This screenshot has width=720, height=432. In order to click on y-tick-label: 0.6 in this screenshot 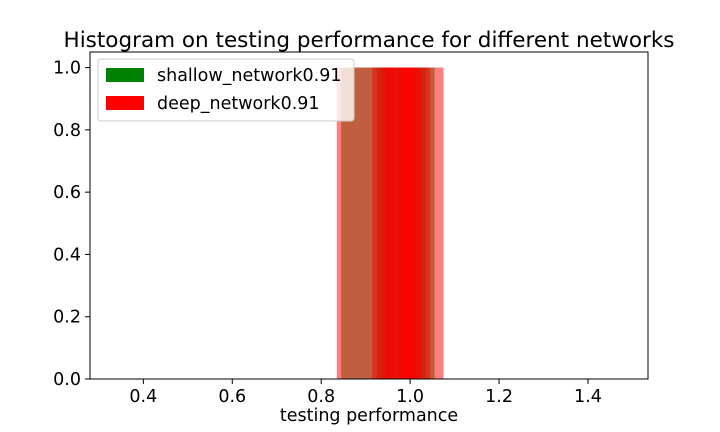, I will do `click(67, 193)`.